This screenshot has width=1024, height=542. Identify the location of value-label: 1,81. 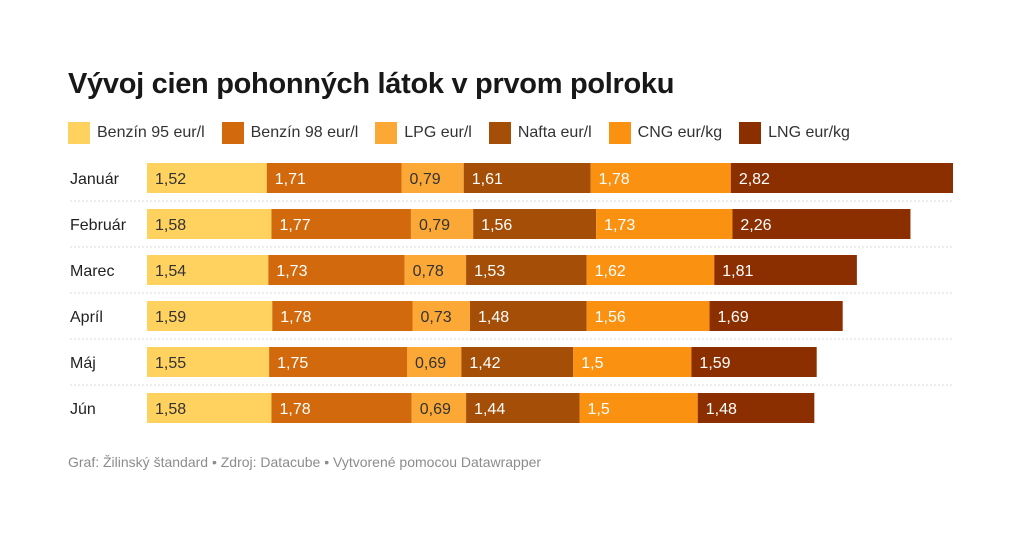
(737, 271).